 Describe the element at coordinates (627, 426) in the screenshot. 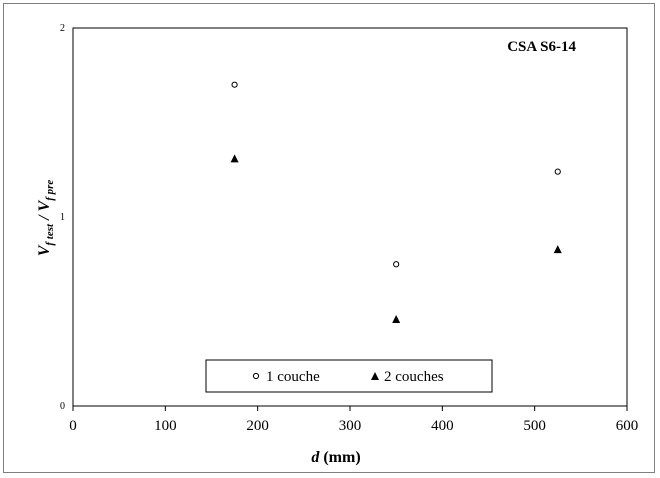

I see `x-tick-label: 600` at that location.